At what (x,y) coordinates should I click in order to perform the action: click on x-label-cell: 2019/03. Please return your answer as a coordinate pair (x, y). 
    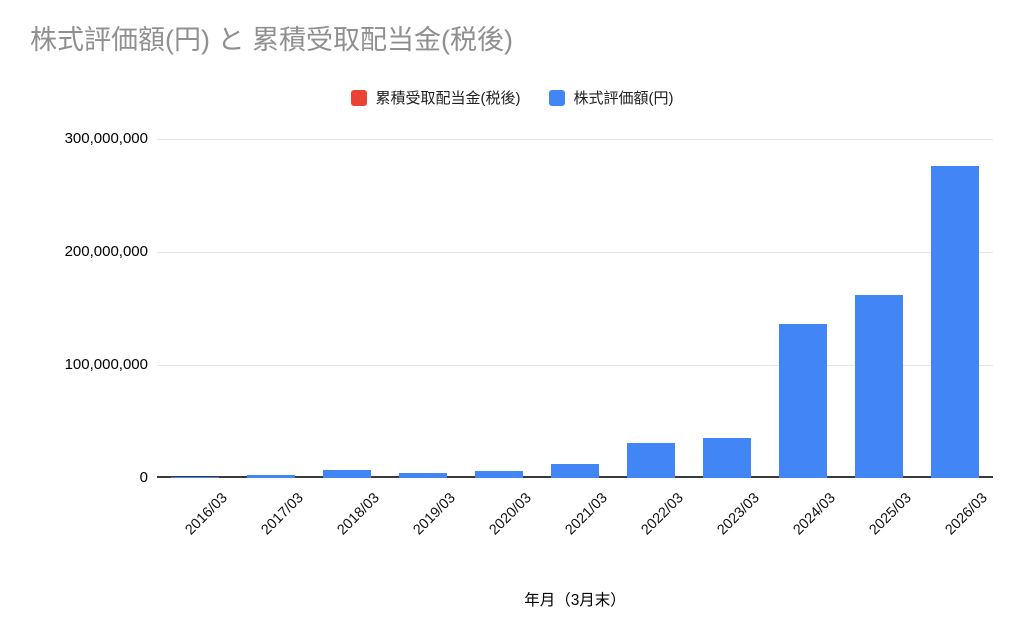
    Looking at the image, I should click on (423, 513).